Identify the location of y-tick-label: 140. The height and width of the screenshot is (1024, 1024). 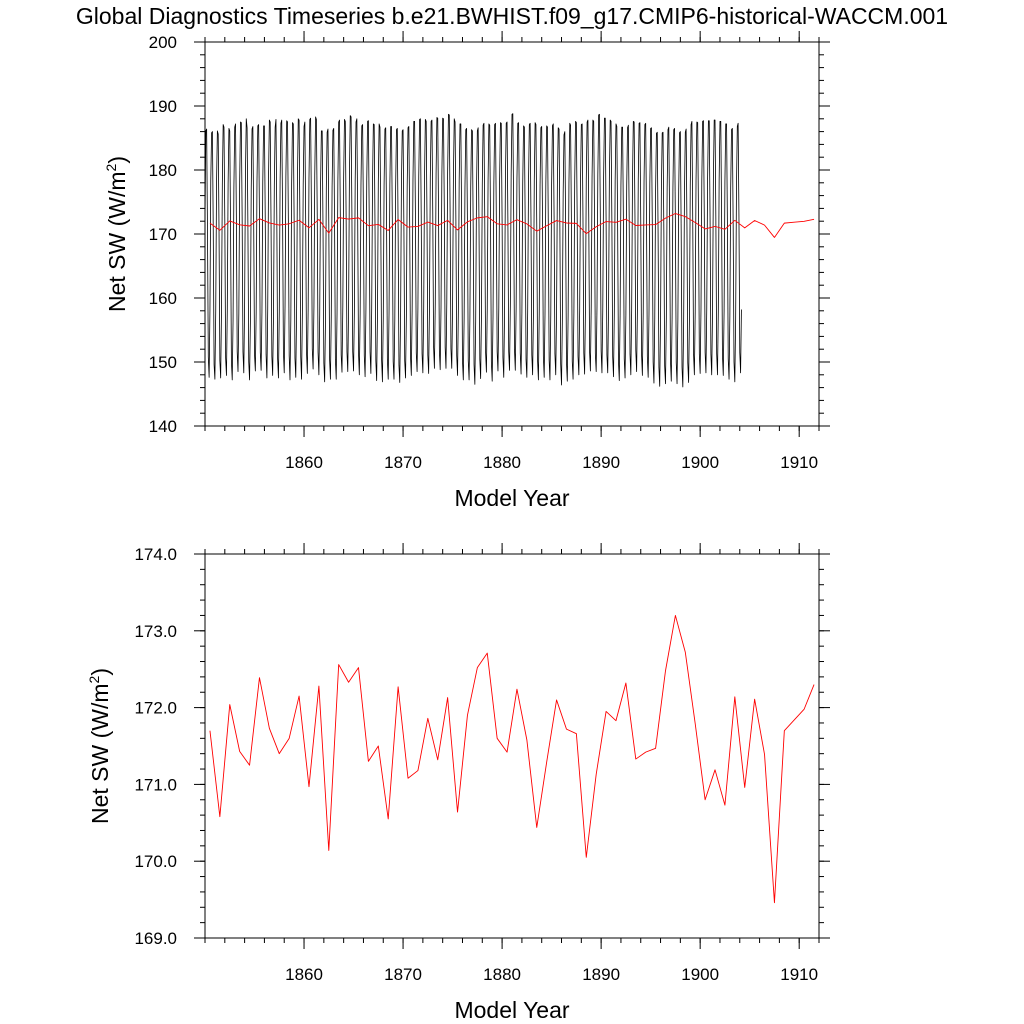
(163, 426).